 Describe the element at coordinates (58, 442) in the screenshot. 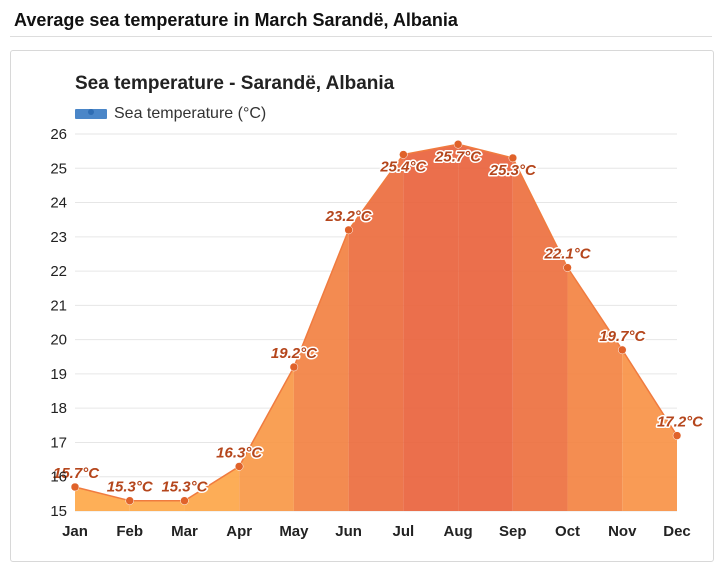

I see `y-tick-label: 17` at that location.